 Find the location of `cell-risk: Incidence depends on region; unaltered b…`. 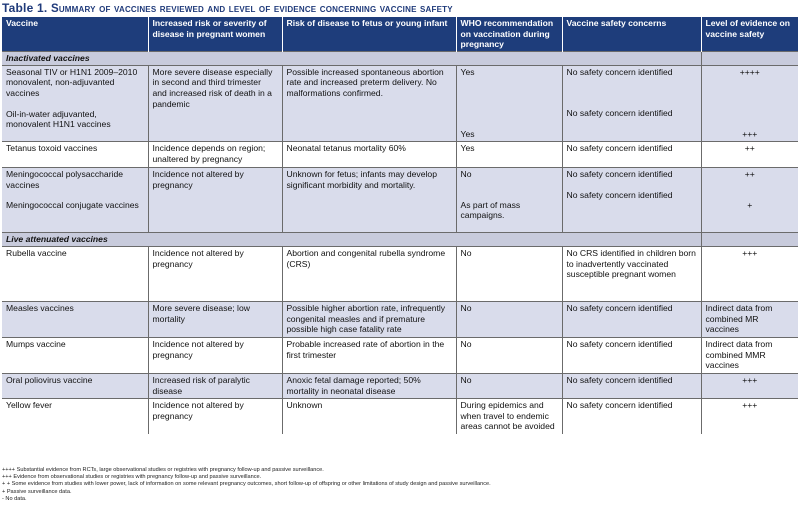

cell-risk: Incidence depends on region; unaltered b… is located at coordinates (215, 154).